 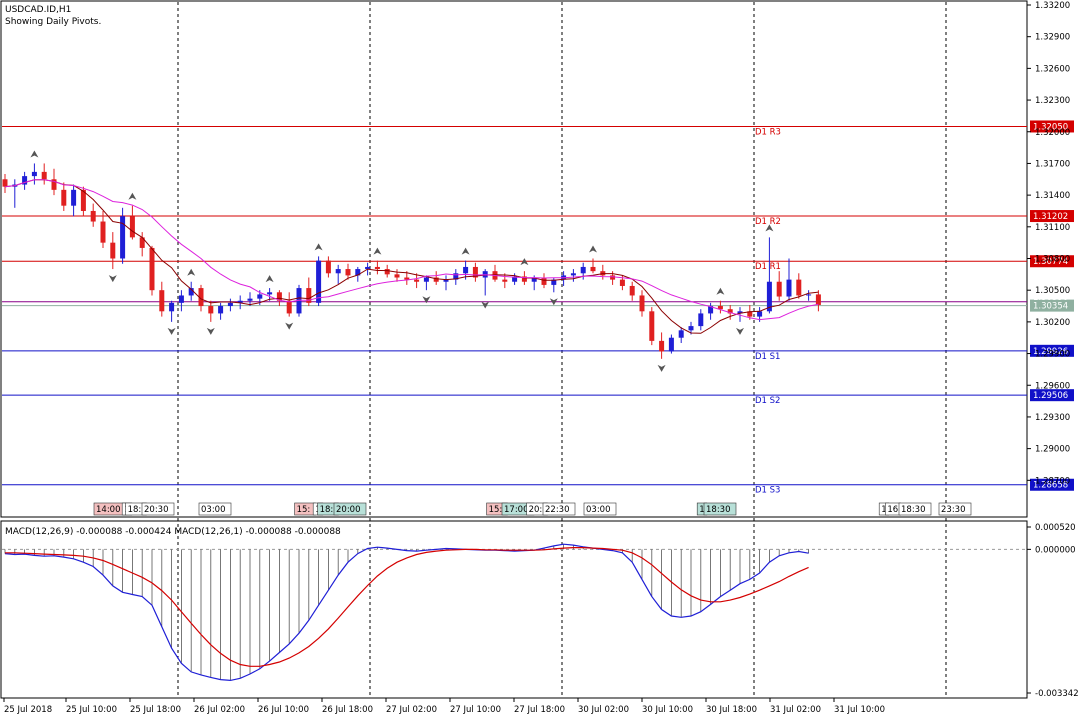 I want to click on pivot-price-label: 1.29926, so click(x=1050, y=352).